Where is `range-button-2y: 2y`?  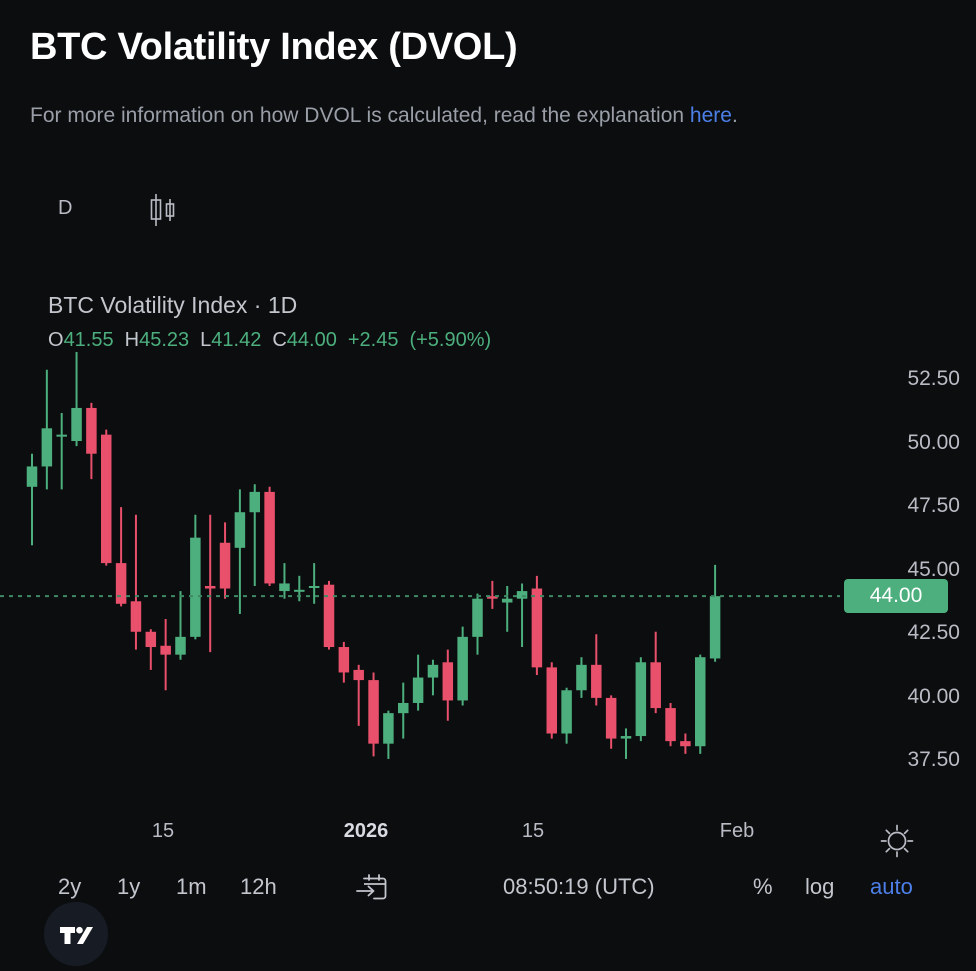 range-button-2y: 2y is located at coordinates (70, 886).